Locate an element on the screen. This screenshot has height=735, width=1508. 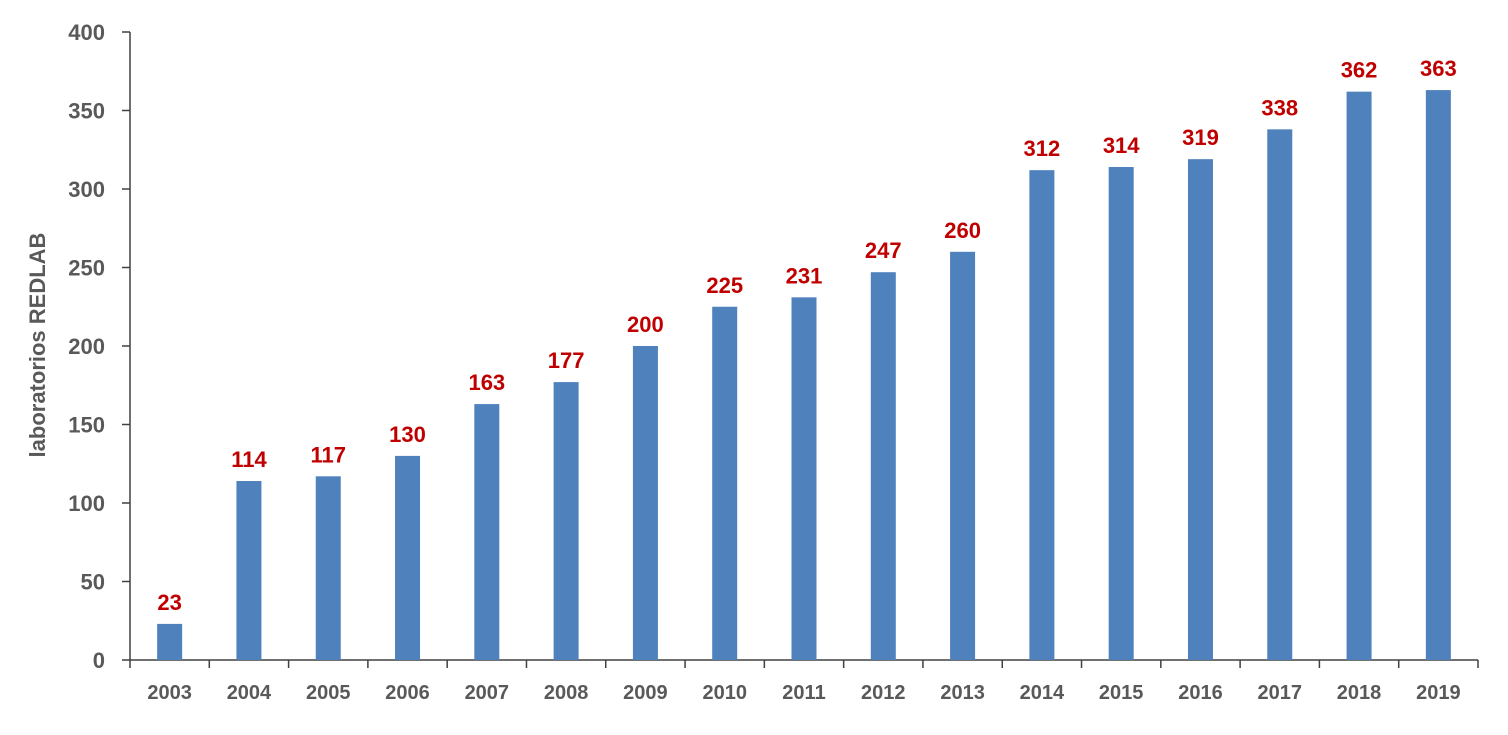
x-tick-label: 2019 is located at coordinates (1438, 693).